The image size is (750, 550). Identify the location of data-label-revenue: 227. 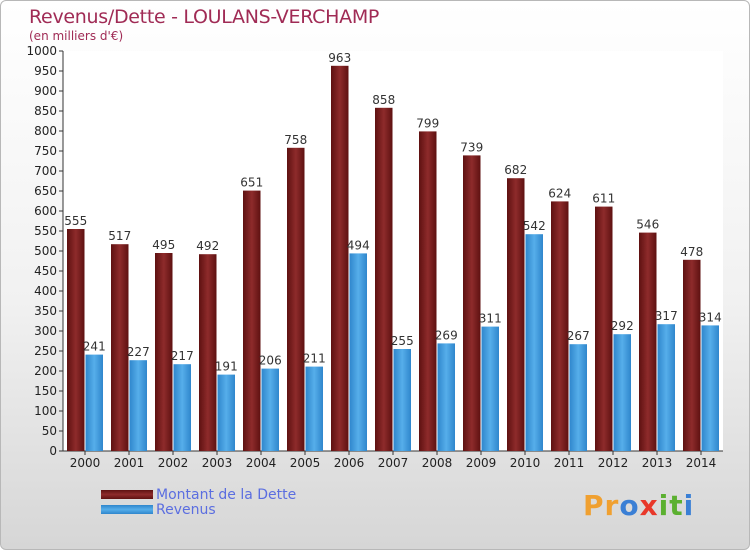
(138, 352).